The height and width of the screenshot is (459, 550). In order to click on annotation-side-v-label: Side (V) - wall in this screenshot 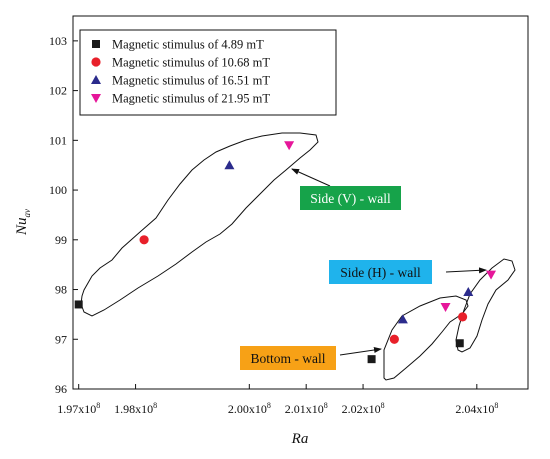, I will do `click(350, 198)`.